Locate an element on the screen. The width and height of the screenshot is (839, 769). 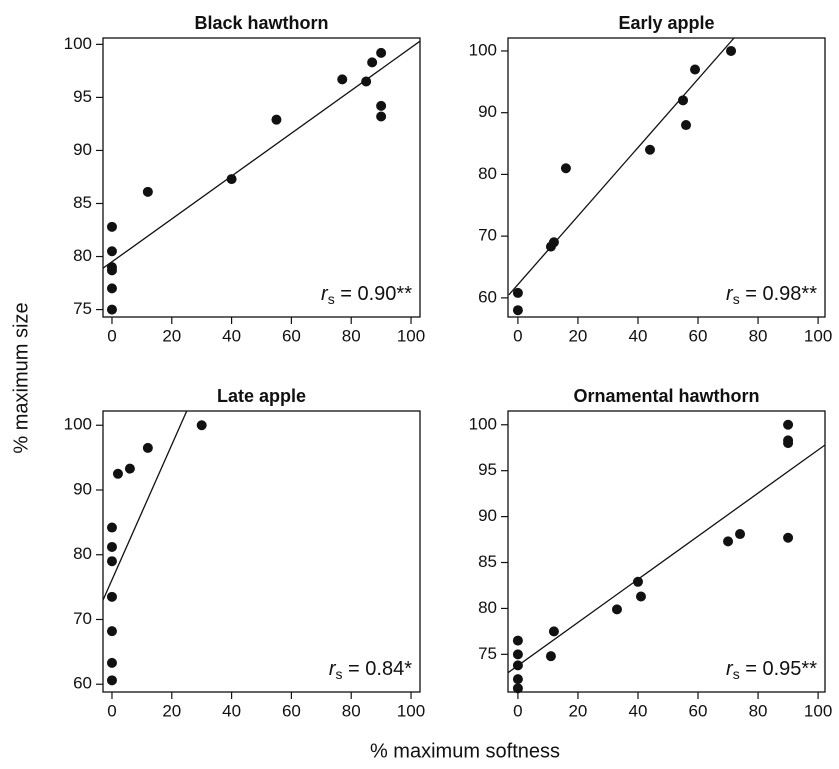
panel-title: Late apple is located at coordinates (261, 396).